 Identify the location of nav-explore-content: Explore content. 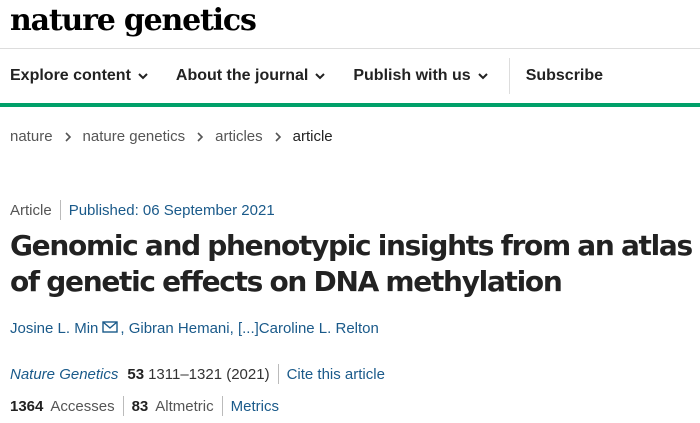
(79, 76).